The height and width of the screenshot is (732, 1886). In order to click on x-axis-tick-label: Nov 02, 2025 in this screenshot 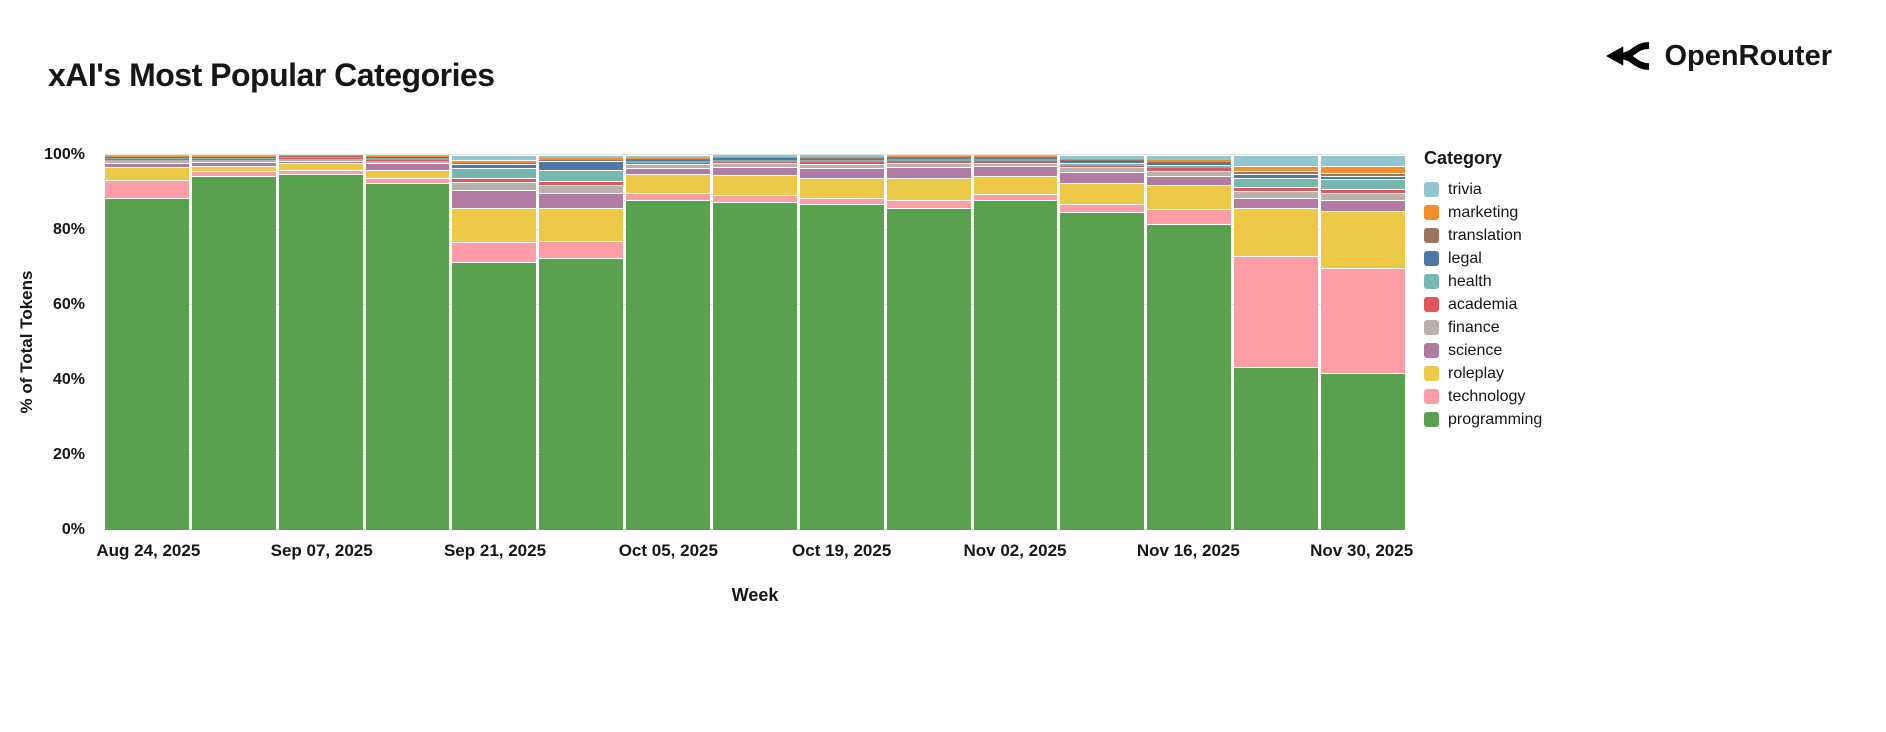, I will do `click(1015, 550)`.